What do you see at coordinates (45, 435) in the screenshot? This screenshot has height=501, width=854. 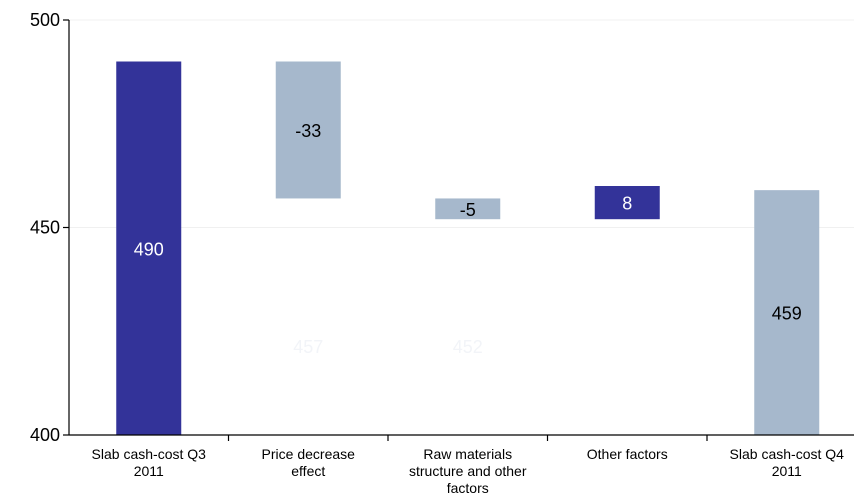 I see `y-tick-label: 400` at bounding box center [45, 435].